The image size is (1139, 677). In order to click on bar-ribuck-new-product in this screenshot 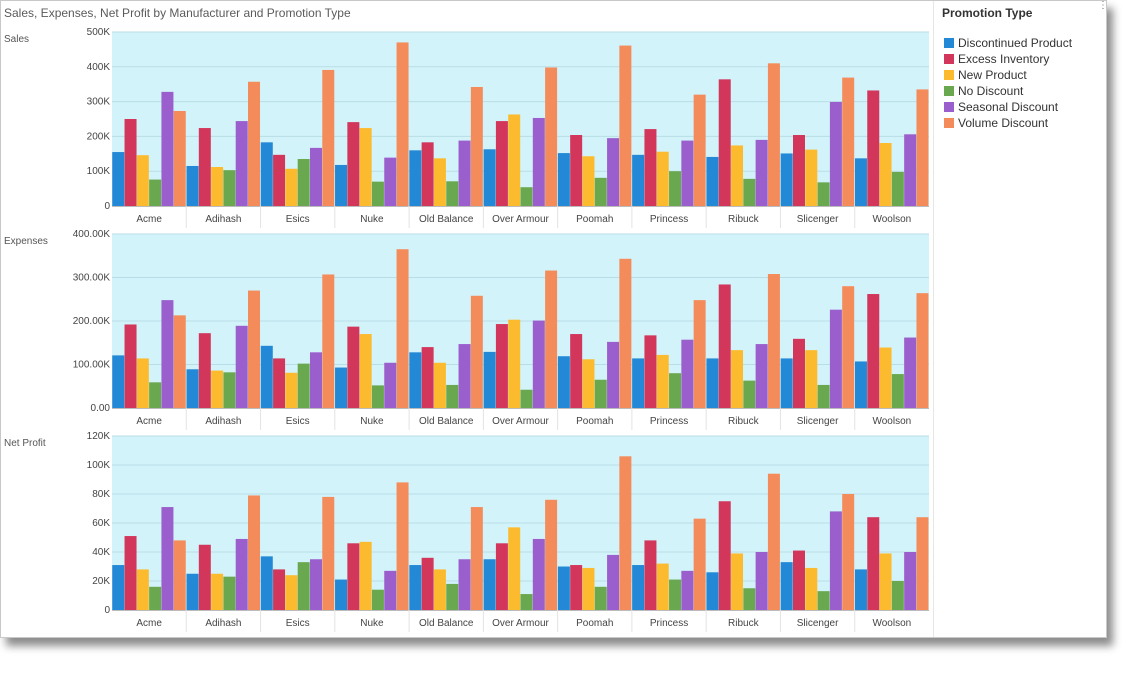, I will do `click(737, 175)`.